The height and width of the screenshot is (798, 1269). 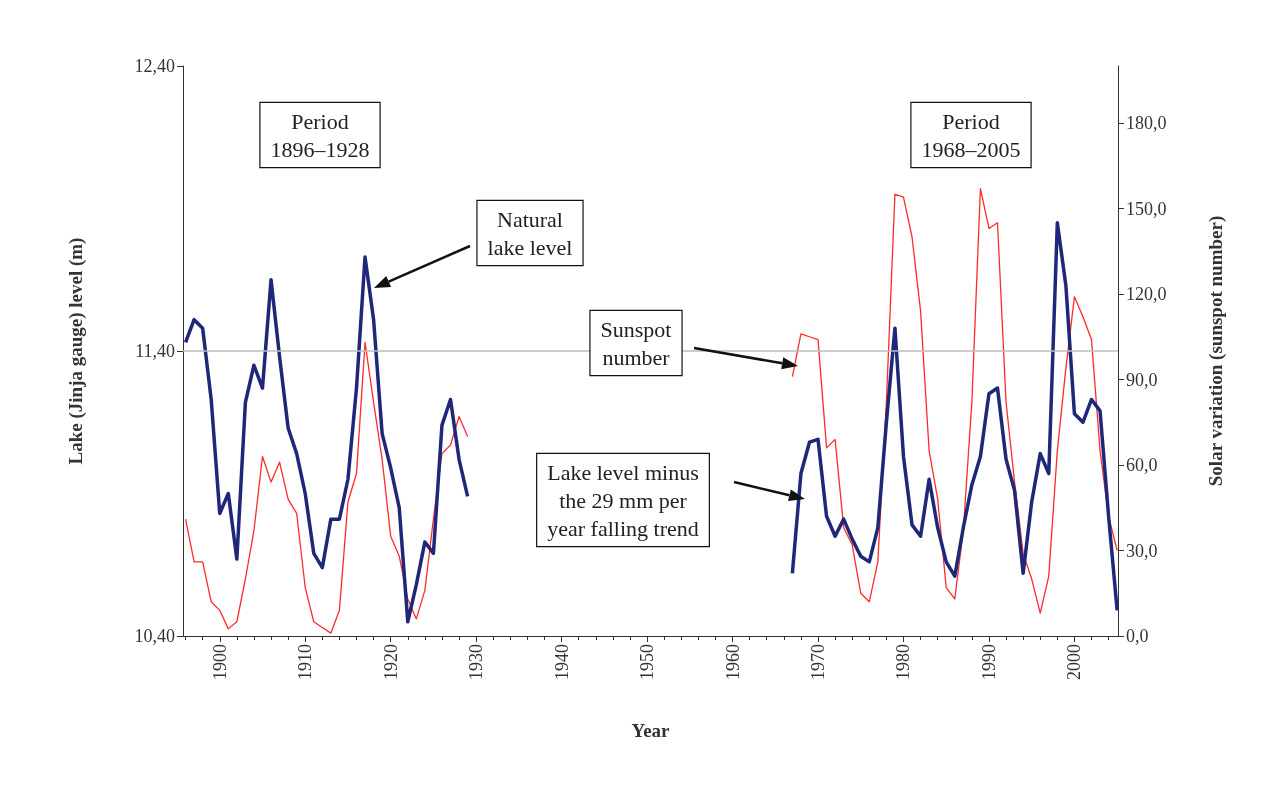 I want to click on x-tick-label: 1940, so click(x=561, y=662).